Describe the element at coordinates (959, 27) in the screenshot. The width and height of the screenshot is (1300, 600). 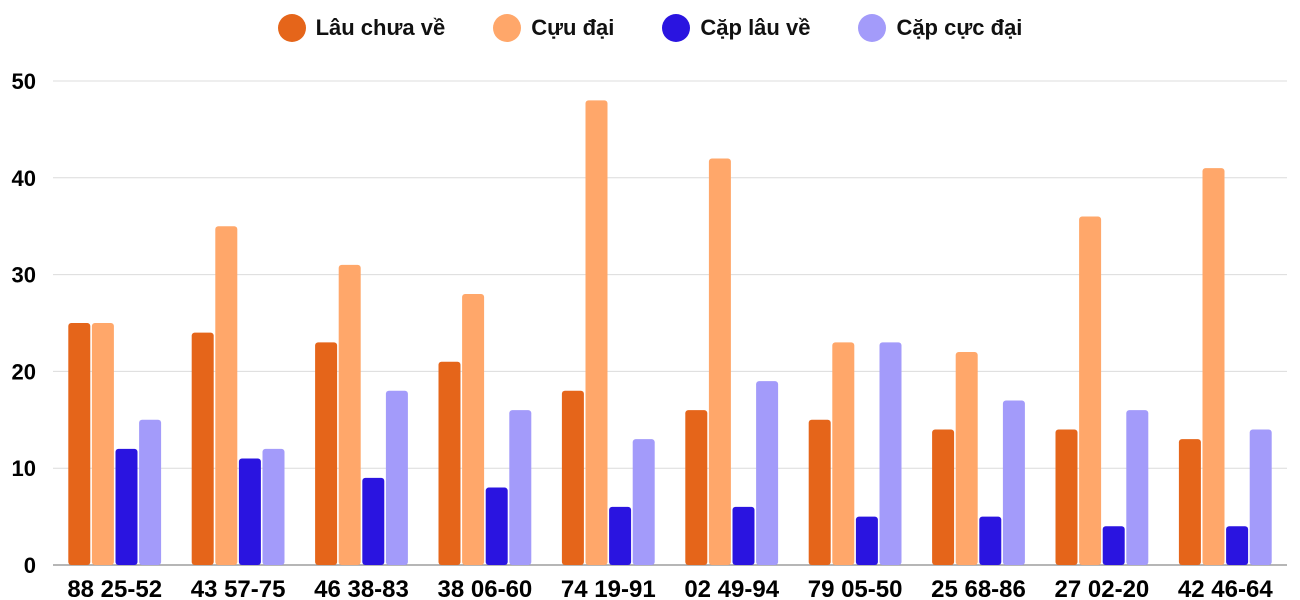
I see `legend-label-series-3: Cặp cực đại` at that location.